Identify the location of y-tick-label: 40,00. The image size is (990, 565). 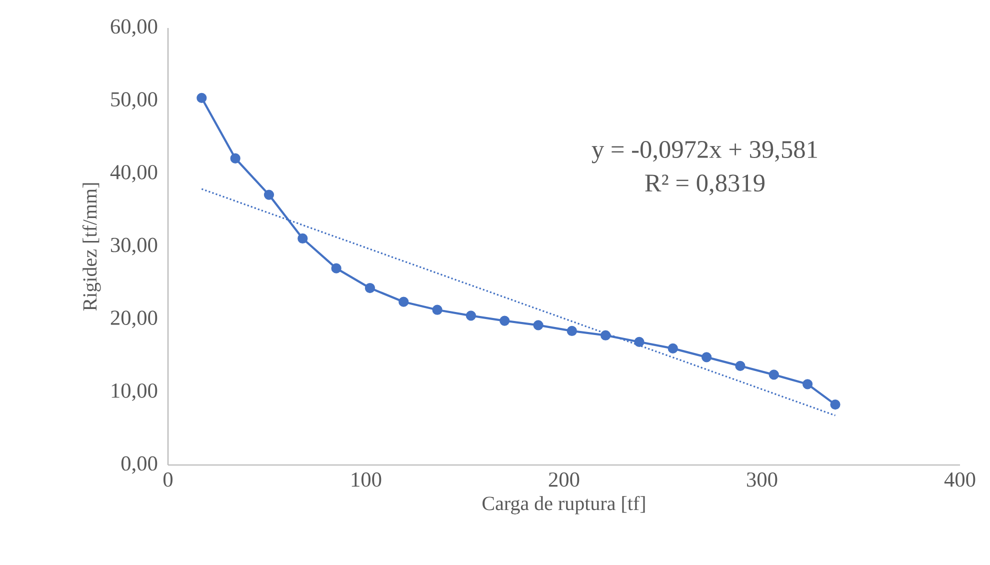
(134, 173).